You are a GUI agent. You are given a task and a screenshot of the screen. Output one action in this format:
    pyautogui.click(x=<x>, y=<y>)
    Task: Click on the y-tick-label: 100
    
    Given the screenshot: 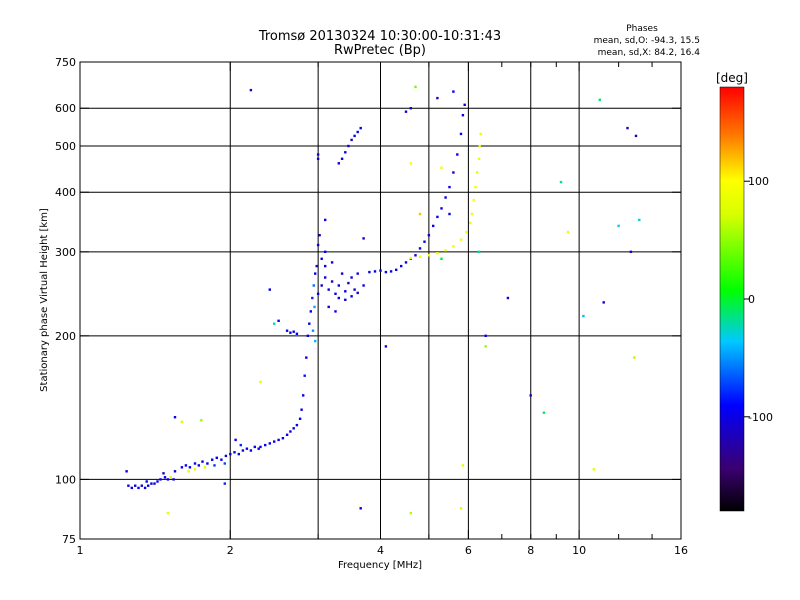 What is the action you would take?
    pyautogui.click(x=65, y=479)
    